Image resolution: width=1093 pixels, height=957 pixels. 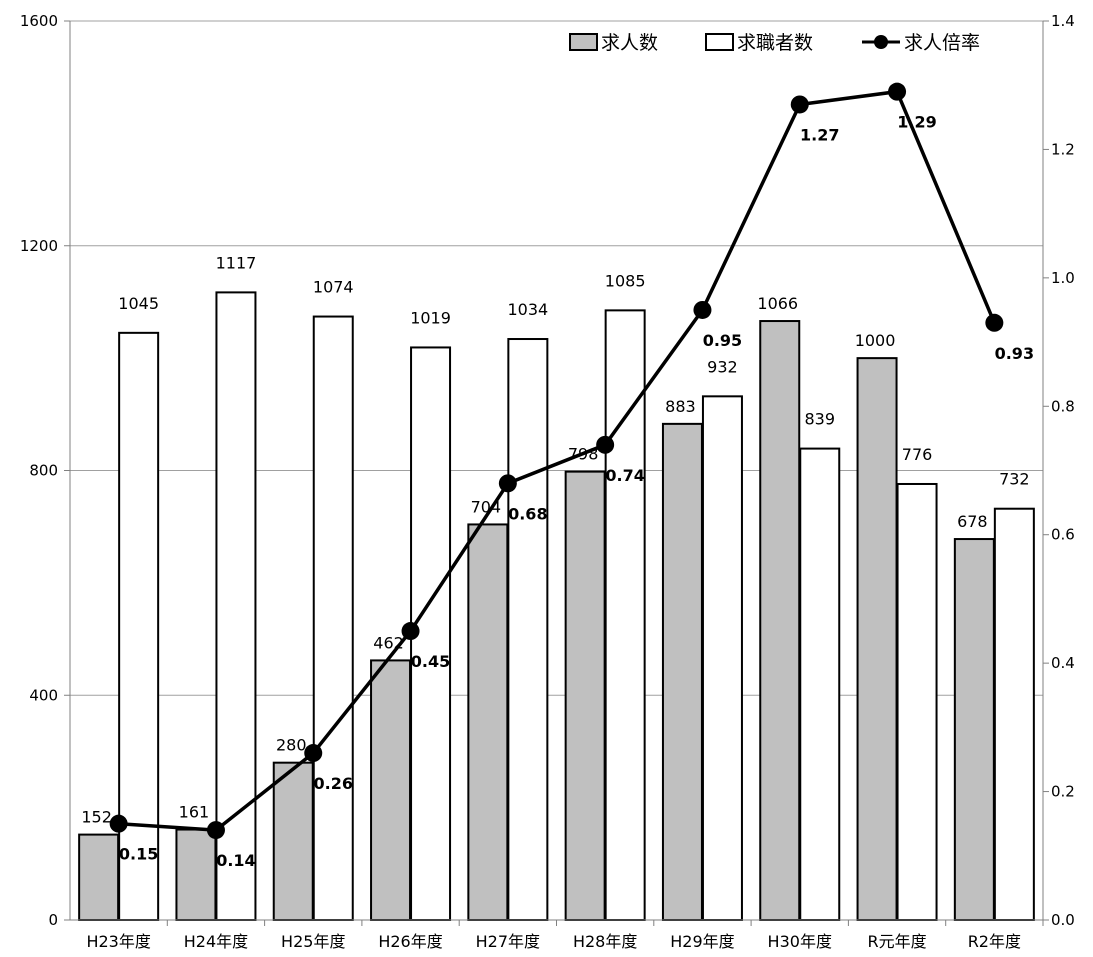 I want to click on ratio-label: 0.68, so click(x=527, y=513).